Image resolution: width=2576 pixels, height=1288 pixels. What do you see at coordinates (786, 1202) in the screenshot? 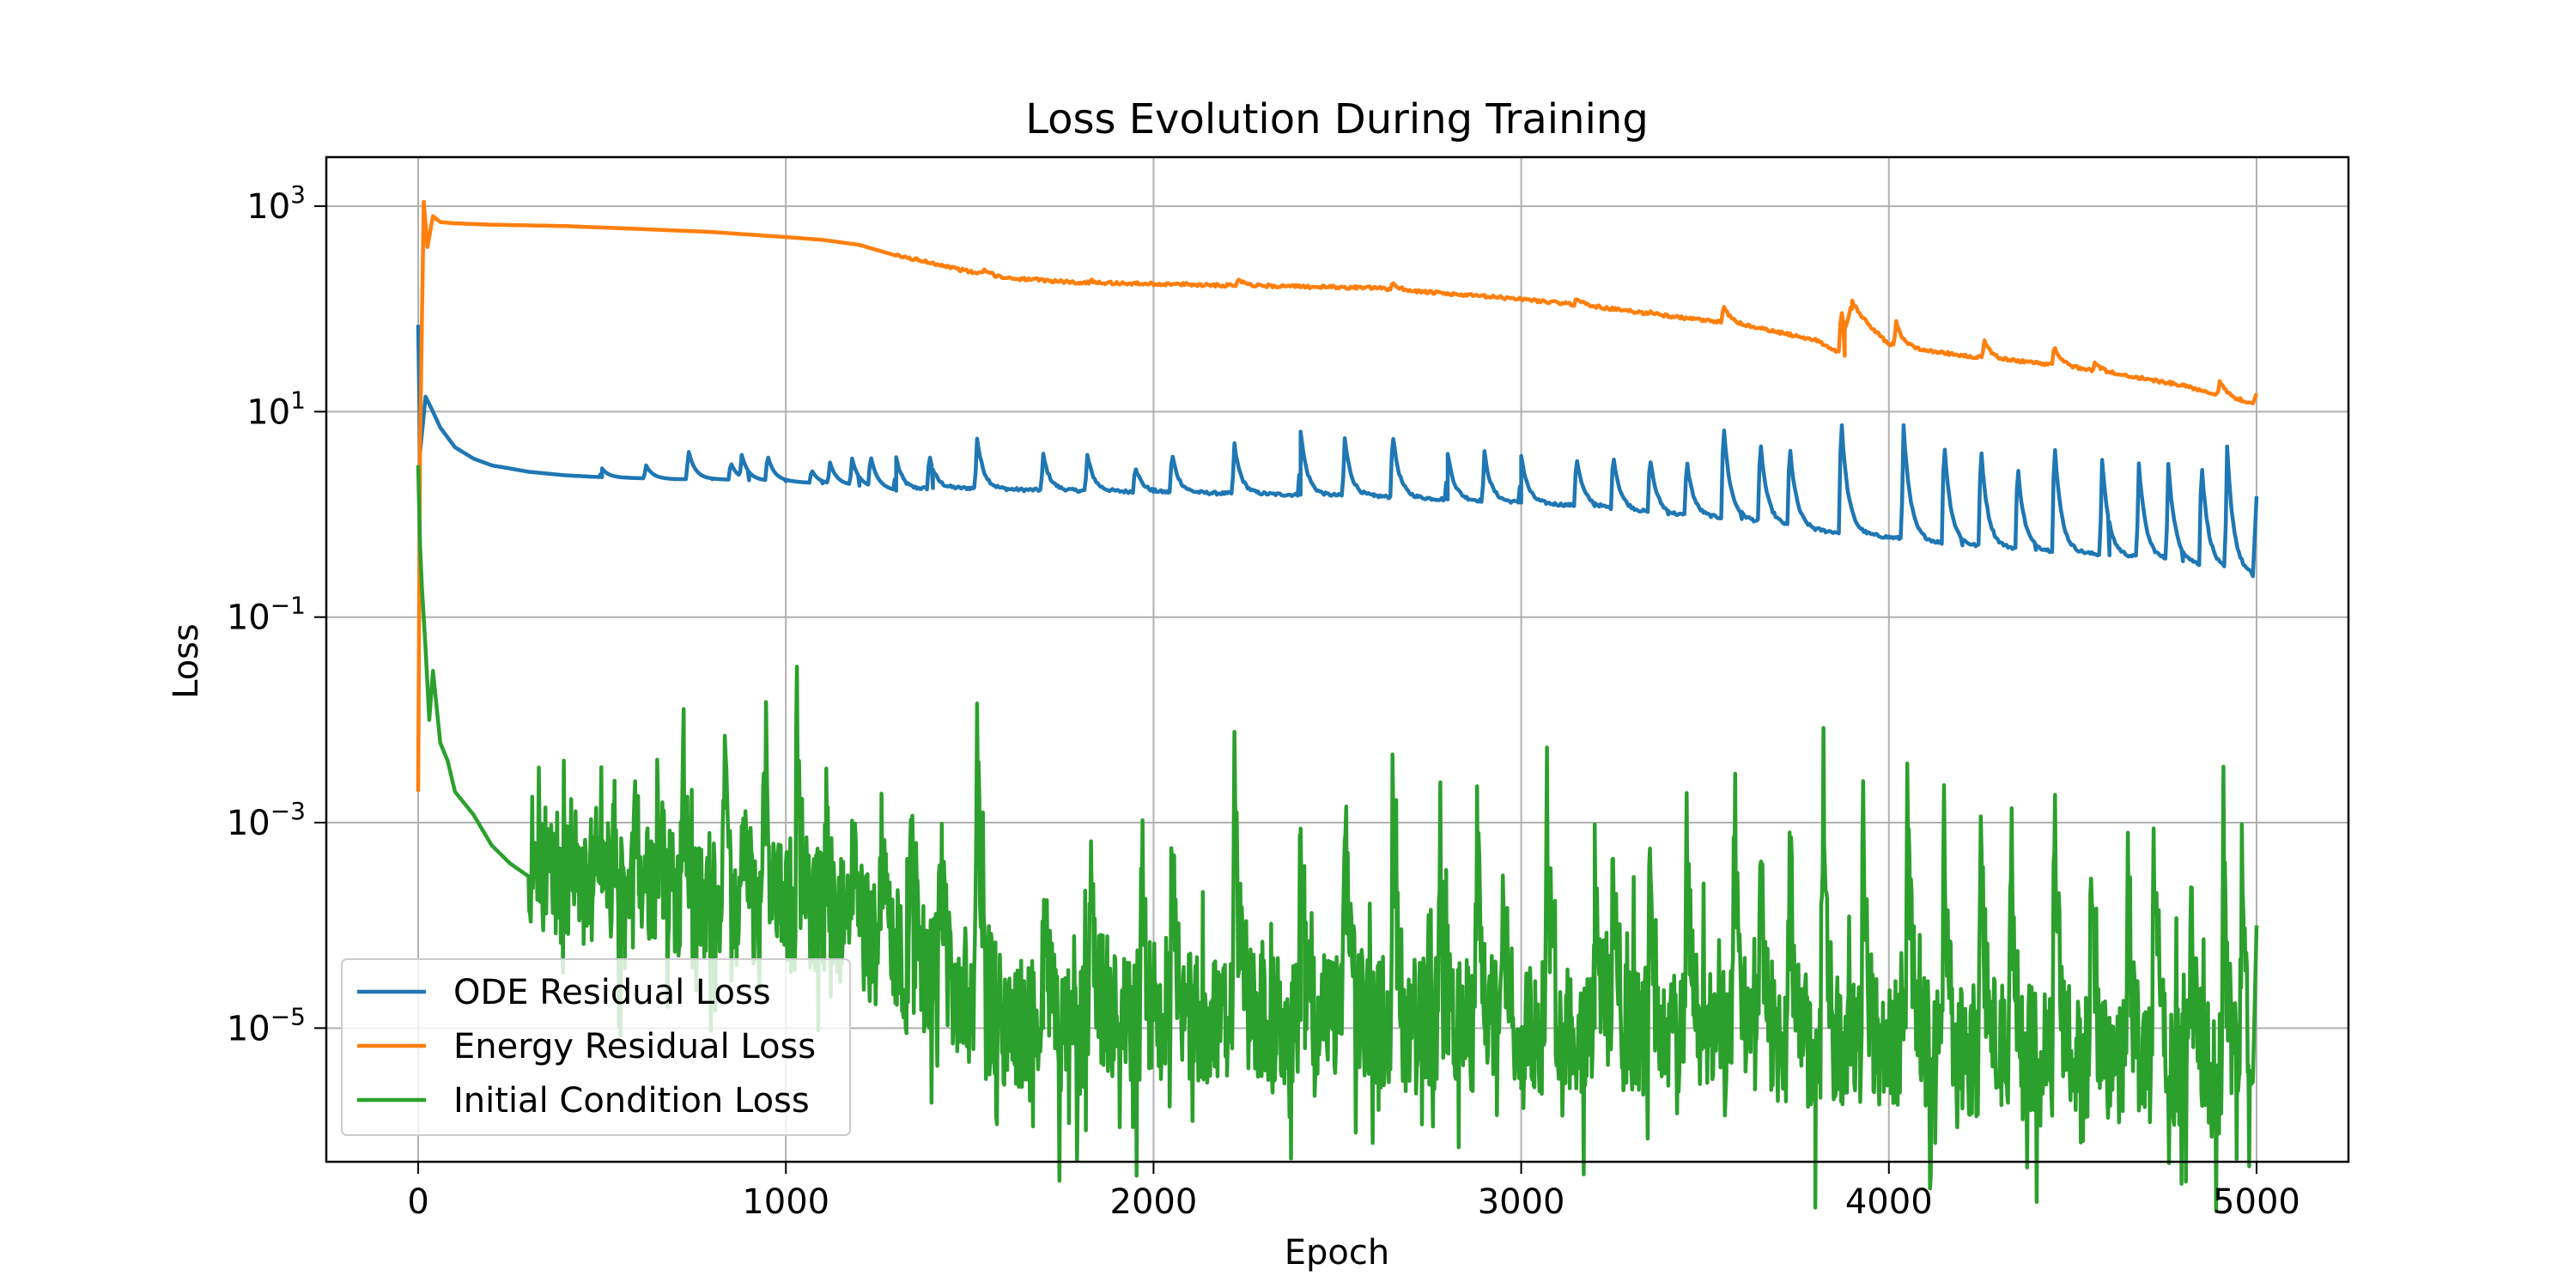
I see `x-tick-label: 1000` at bounding box center [786, 1202].